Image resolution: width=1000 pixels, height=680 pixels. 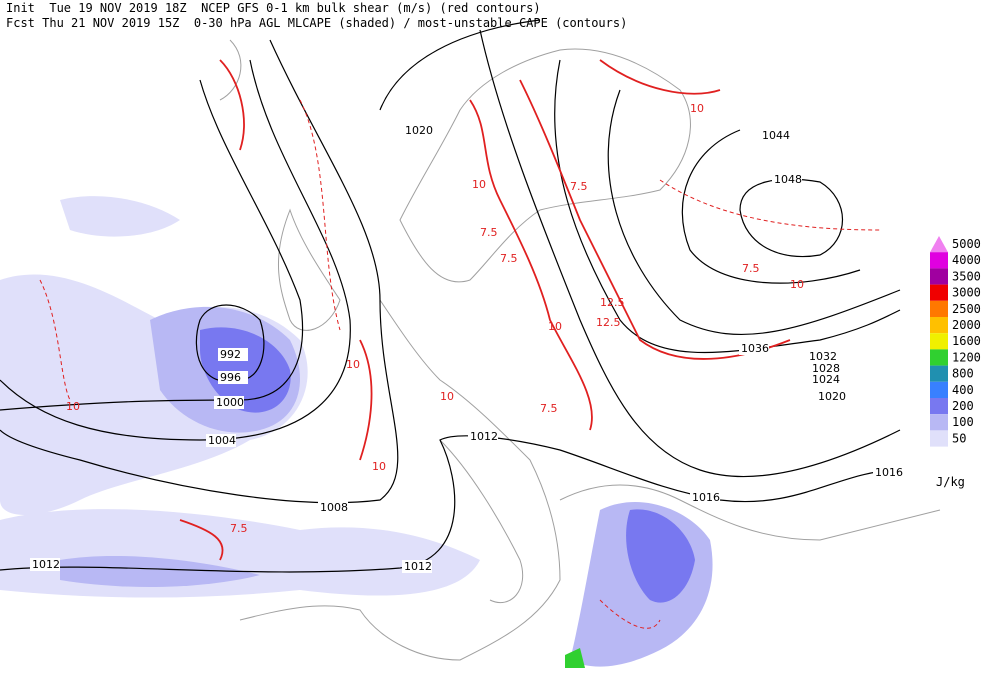 What do you see at coordinates (950, 482) in the screenshot?
I see `legend-unit: J/kg` at bounding box center [950, 482].